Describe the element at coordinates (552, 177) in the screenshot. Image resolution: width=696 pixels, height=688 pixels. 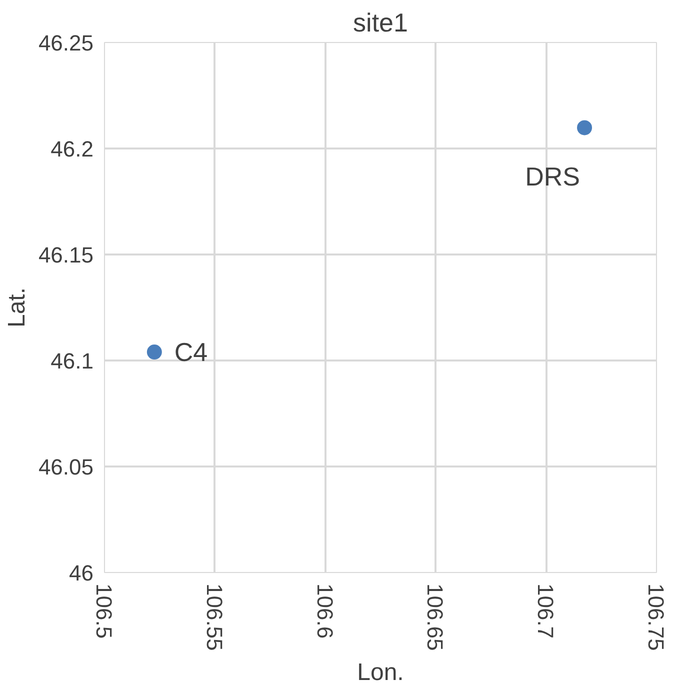
I see `annotation: DRS` at that location.